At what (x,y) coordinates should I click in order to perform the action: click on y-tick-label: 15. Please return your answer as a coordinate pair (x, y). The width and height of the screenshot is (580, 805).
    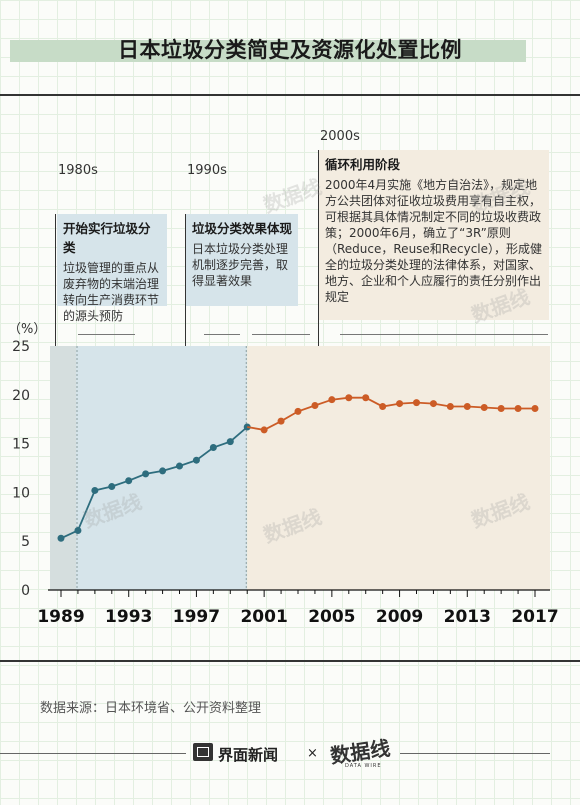
    Looking at the image, I should click on (21, 445).